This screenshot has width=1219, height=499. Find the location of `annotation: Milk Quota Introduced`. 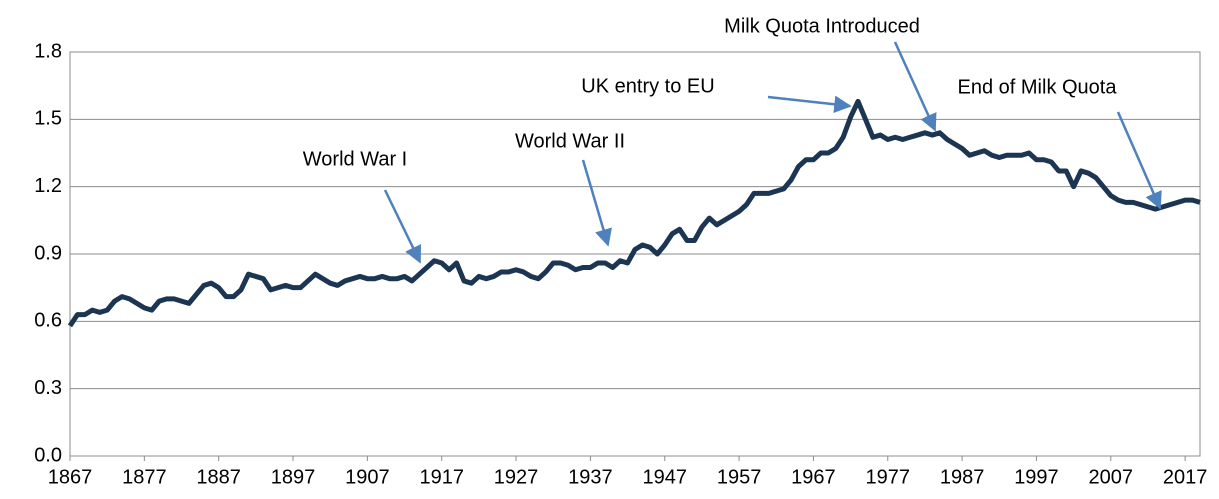

annotation: Milk Quota Introduced is located at coordinates (822, 26).